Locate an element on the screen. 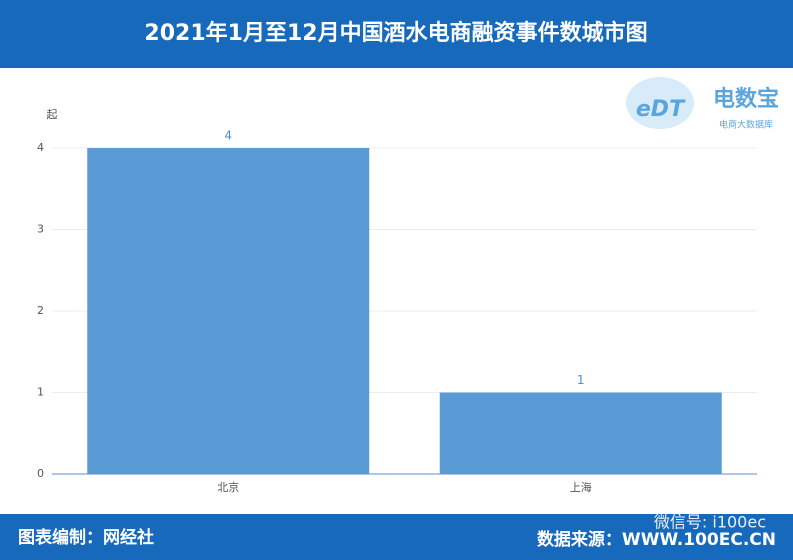  chart-title: 2021年1月至12月中国酒水电商融资事件数城市图 is located at coordinates (395, 33).